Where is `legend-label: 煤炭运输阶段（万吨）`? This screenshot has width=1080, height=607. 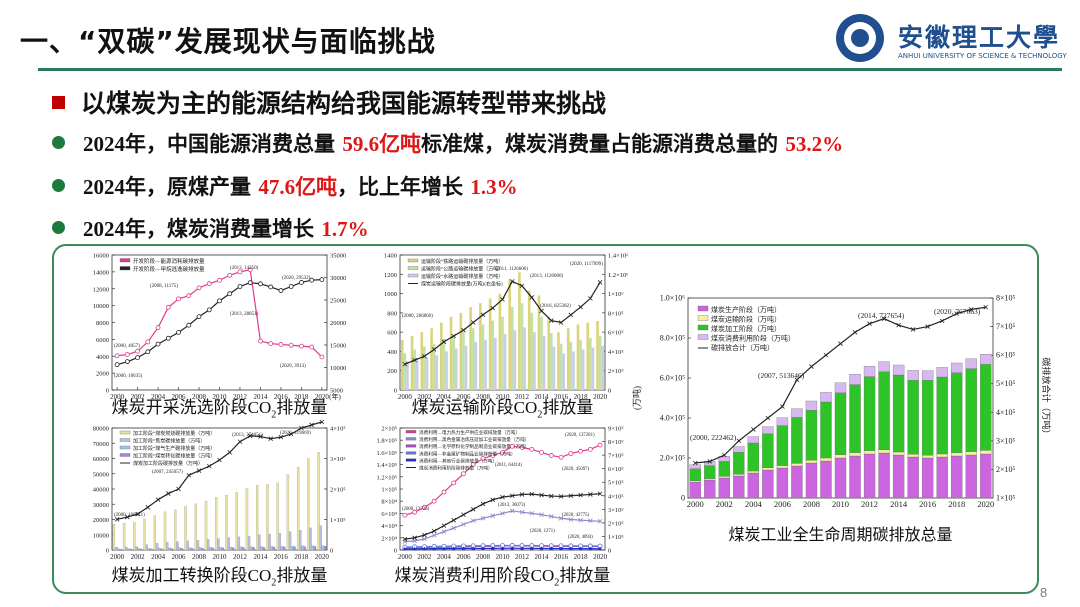 legend-label: 煤炭运输阶段（万吨） is located at coordinates (746, 319).